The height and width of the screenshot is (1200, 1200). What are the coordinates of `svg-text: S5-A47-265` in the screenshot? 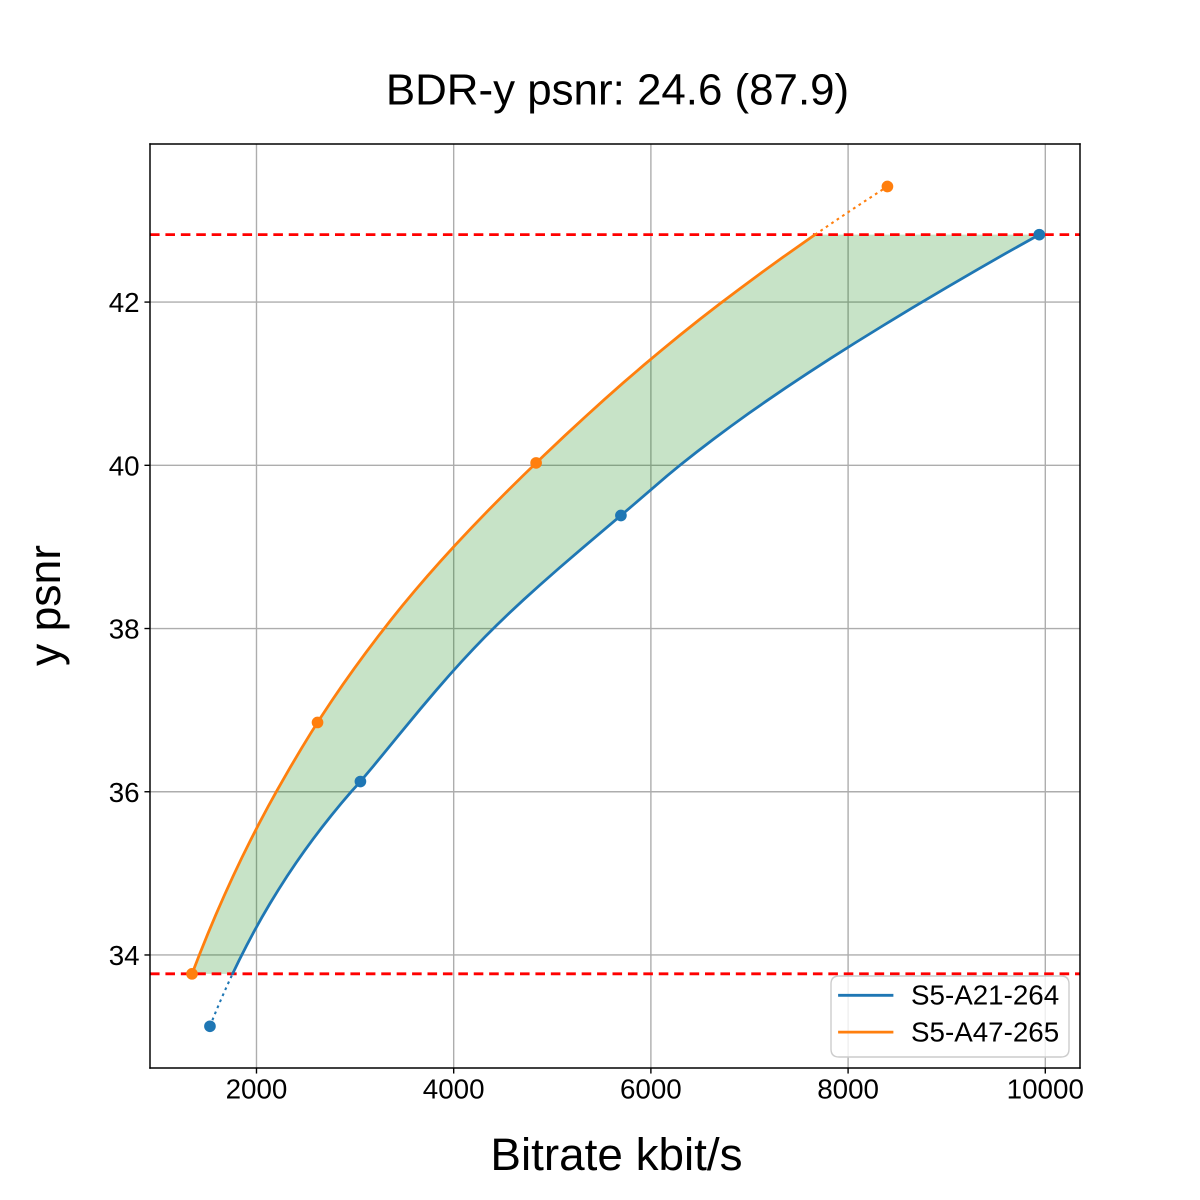 It's located at (985, 1031).